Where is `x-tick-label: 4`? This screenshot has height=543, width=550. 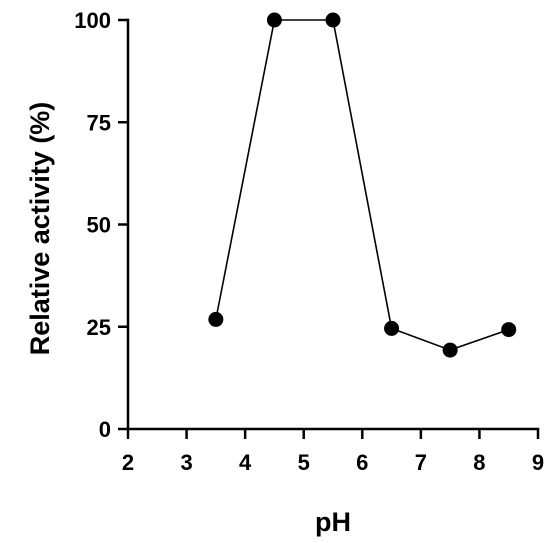 x-tick-label: 4 is located at coordinates (245, 462).